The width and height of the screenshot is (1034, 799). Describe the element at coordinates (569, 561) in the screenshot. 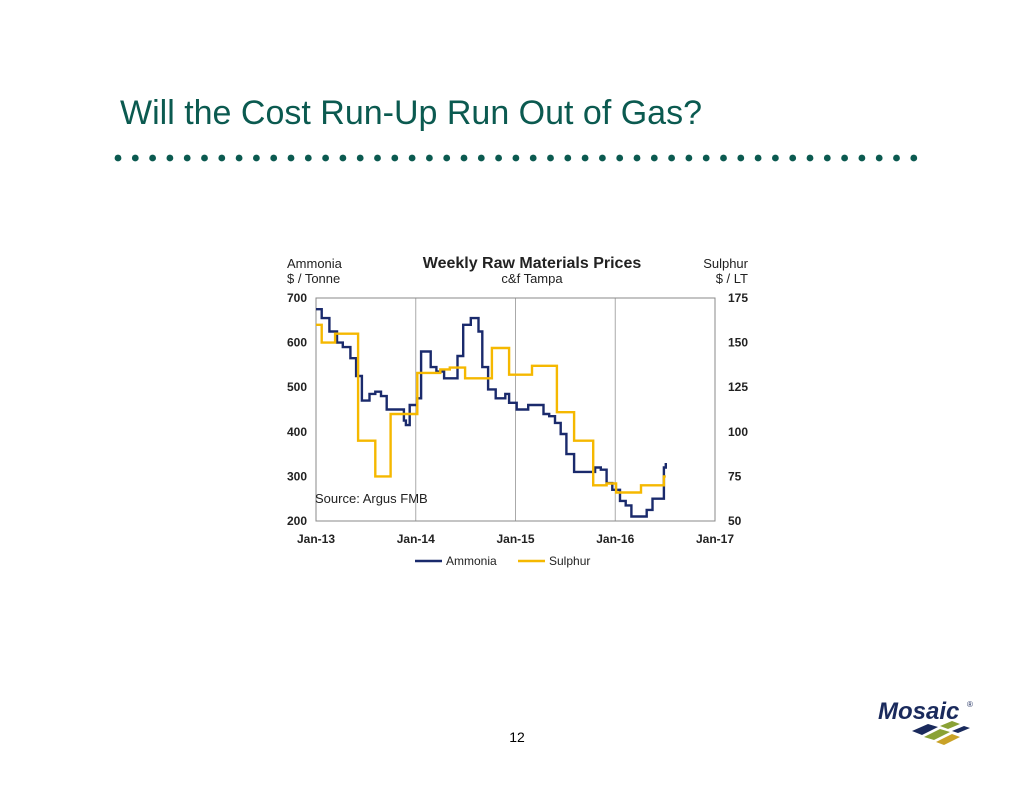

I see `legend-label-sulphur: Sulphur` at that location.